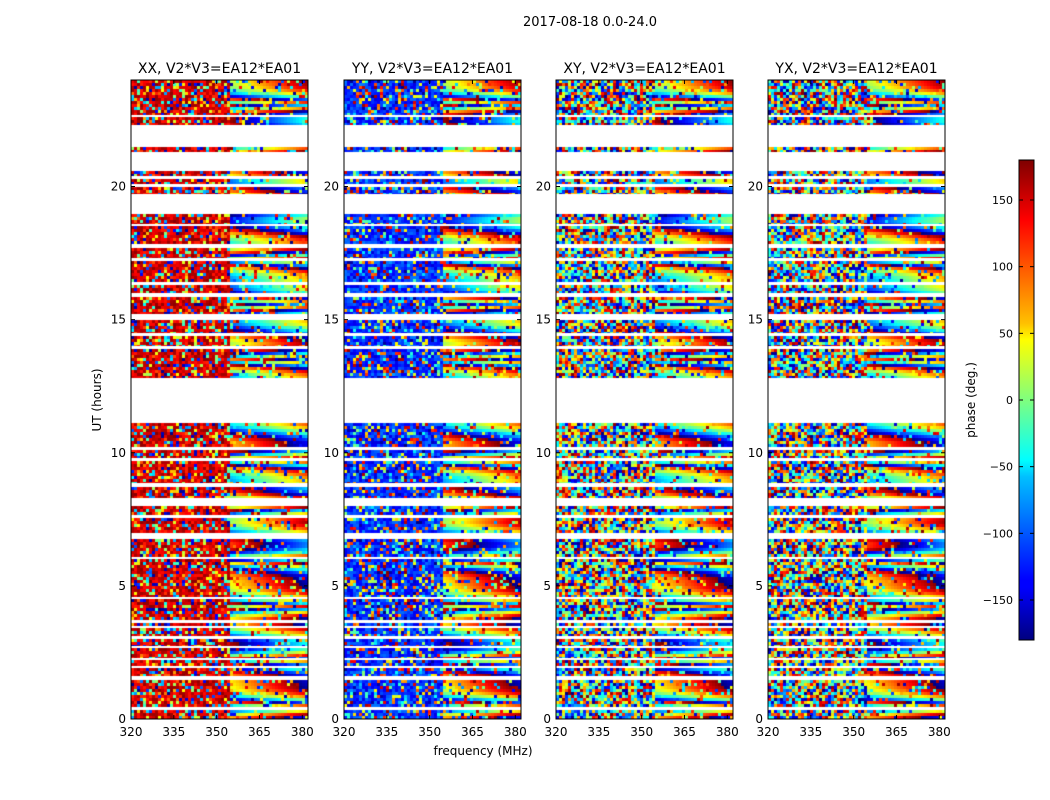 The image size is (1050, 800). What do you see at coordinates (1002, 267) in the screenshot?
I see `colorbar-tick-label: 100` at bounding box center [1002, 267].